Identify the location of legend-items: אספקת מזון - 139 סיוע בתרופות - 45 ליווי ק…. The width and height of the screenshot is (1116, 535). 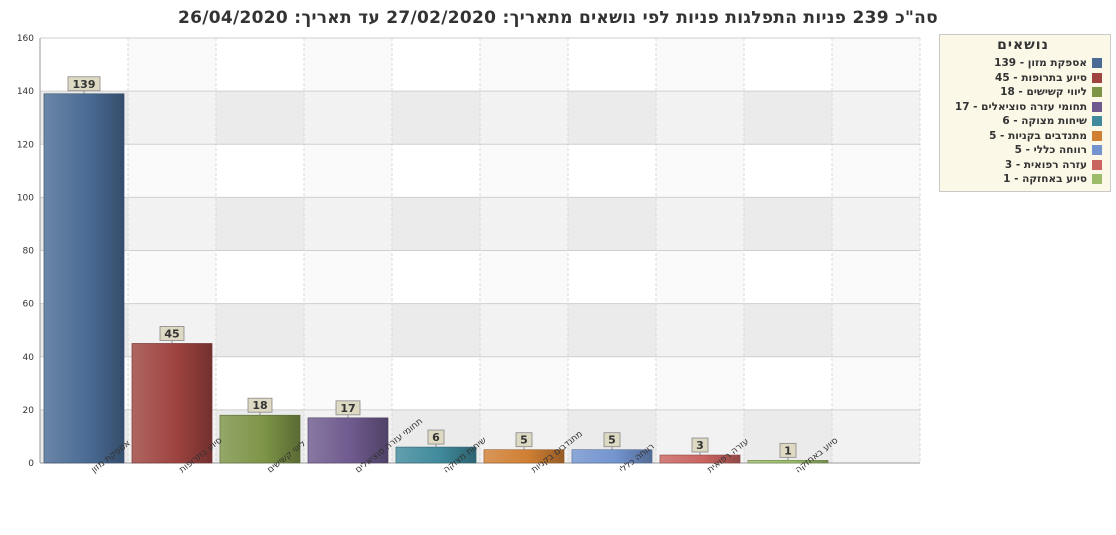
(1023, 121).